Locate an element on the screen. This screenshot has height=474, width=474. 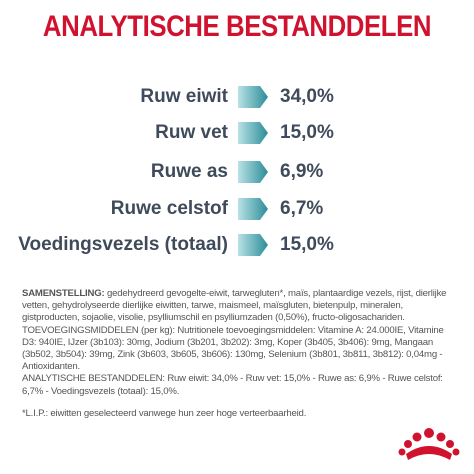
nutrient-label: Ruwe celstof is located at coordinates (169, 208).